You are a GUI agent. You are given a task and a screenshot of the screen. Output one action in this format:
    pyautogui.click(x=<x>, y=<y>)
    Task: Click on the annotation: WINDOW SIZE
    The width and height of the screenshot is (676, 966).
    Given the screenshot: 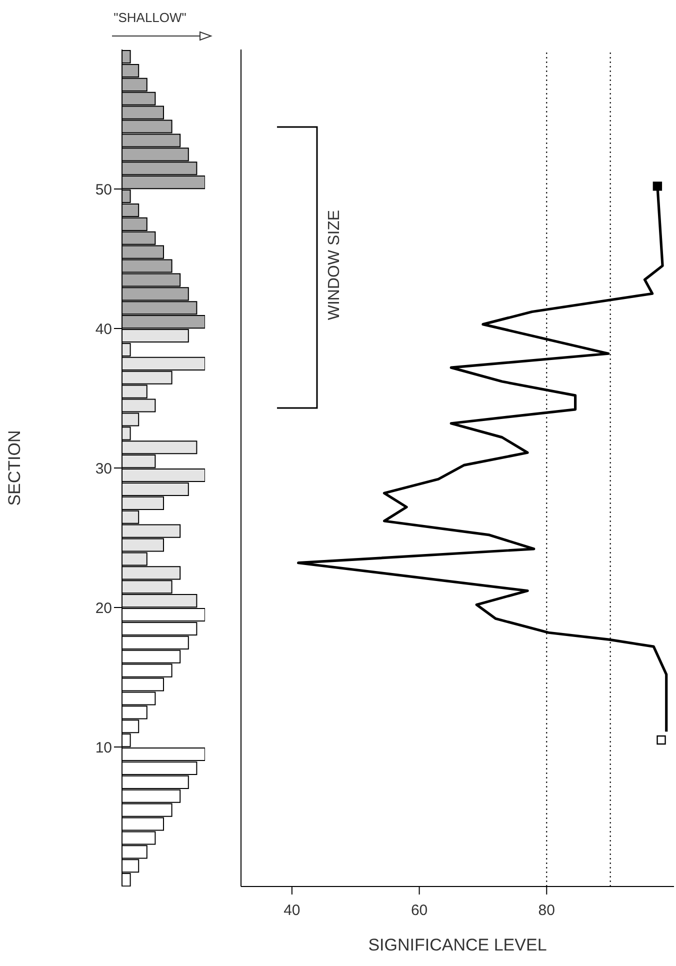 What is the action you would take?
    pyautogui.click(x=334, y=265)
    